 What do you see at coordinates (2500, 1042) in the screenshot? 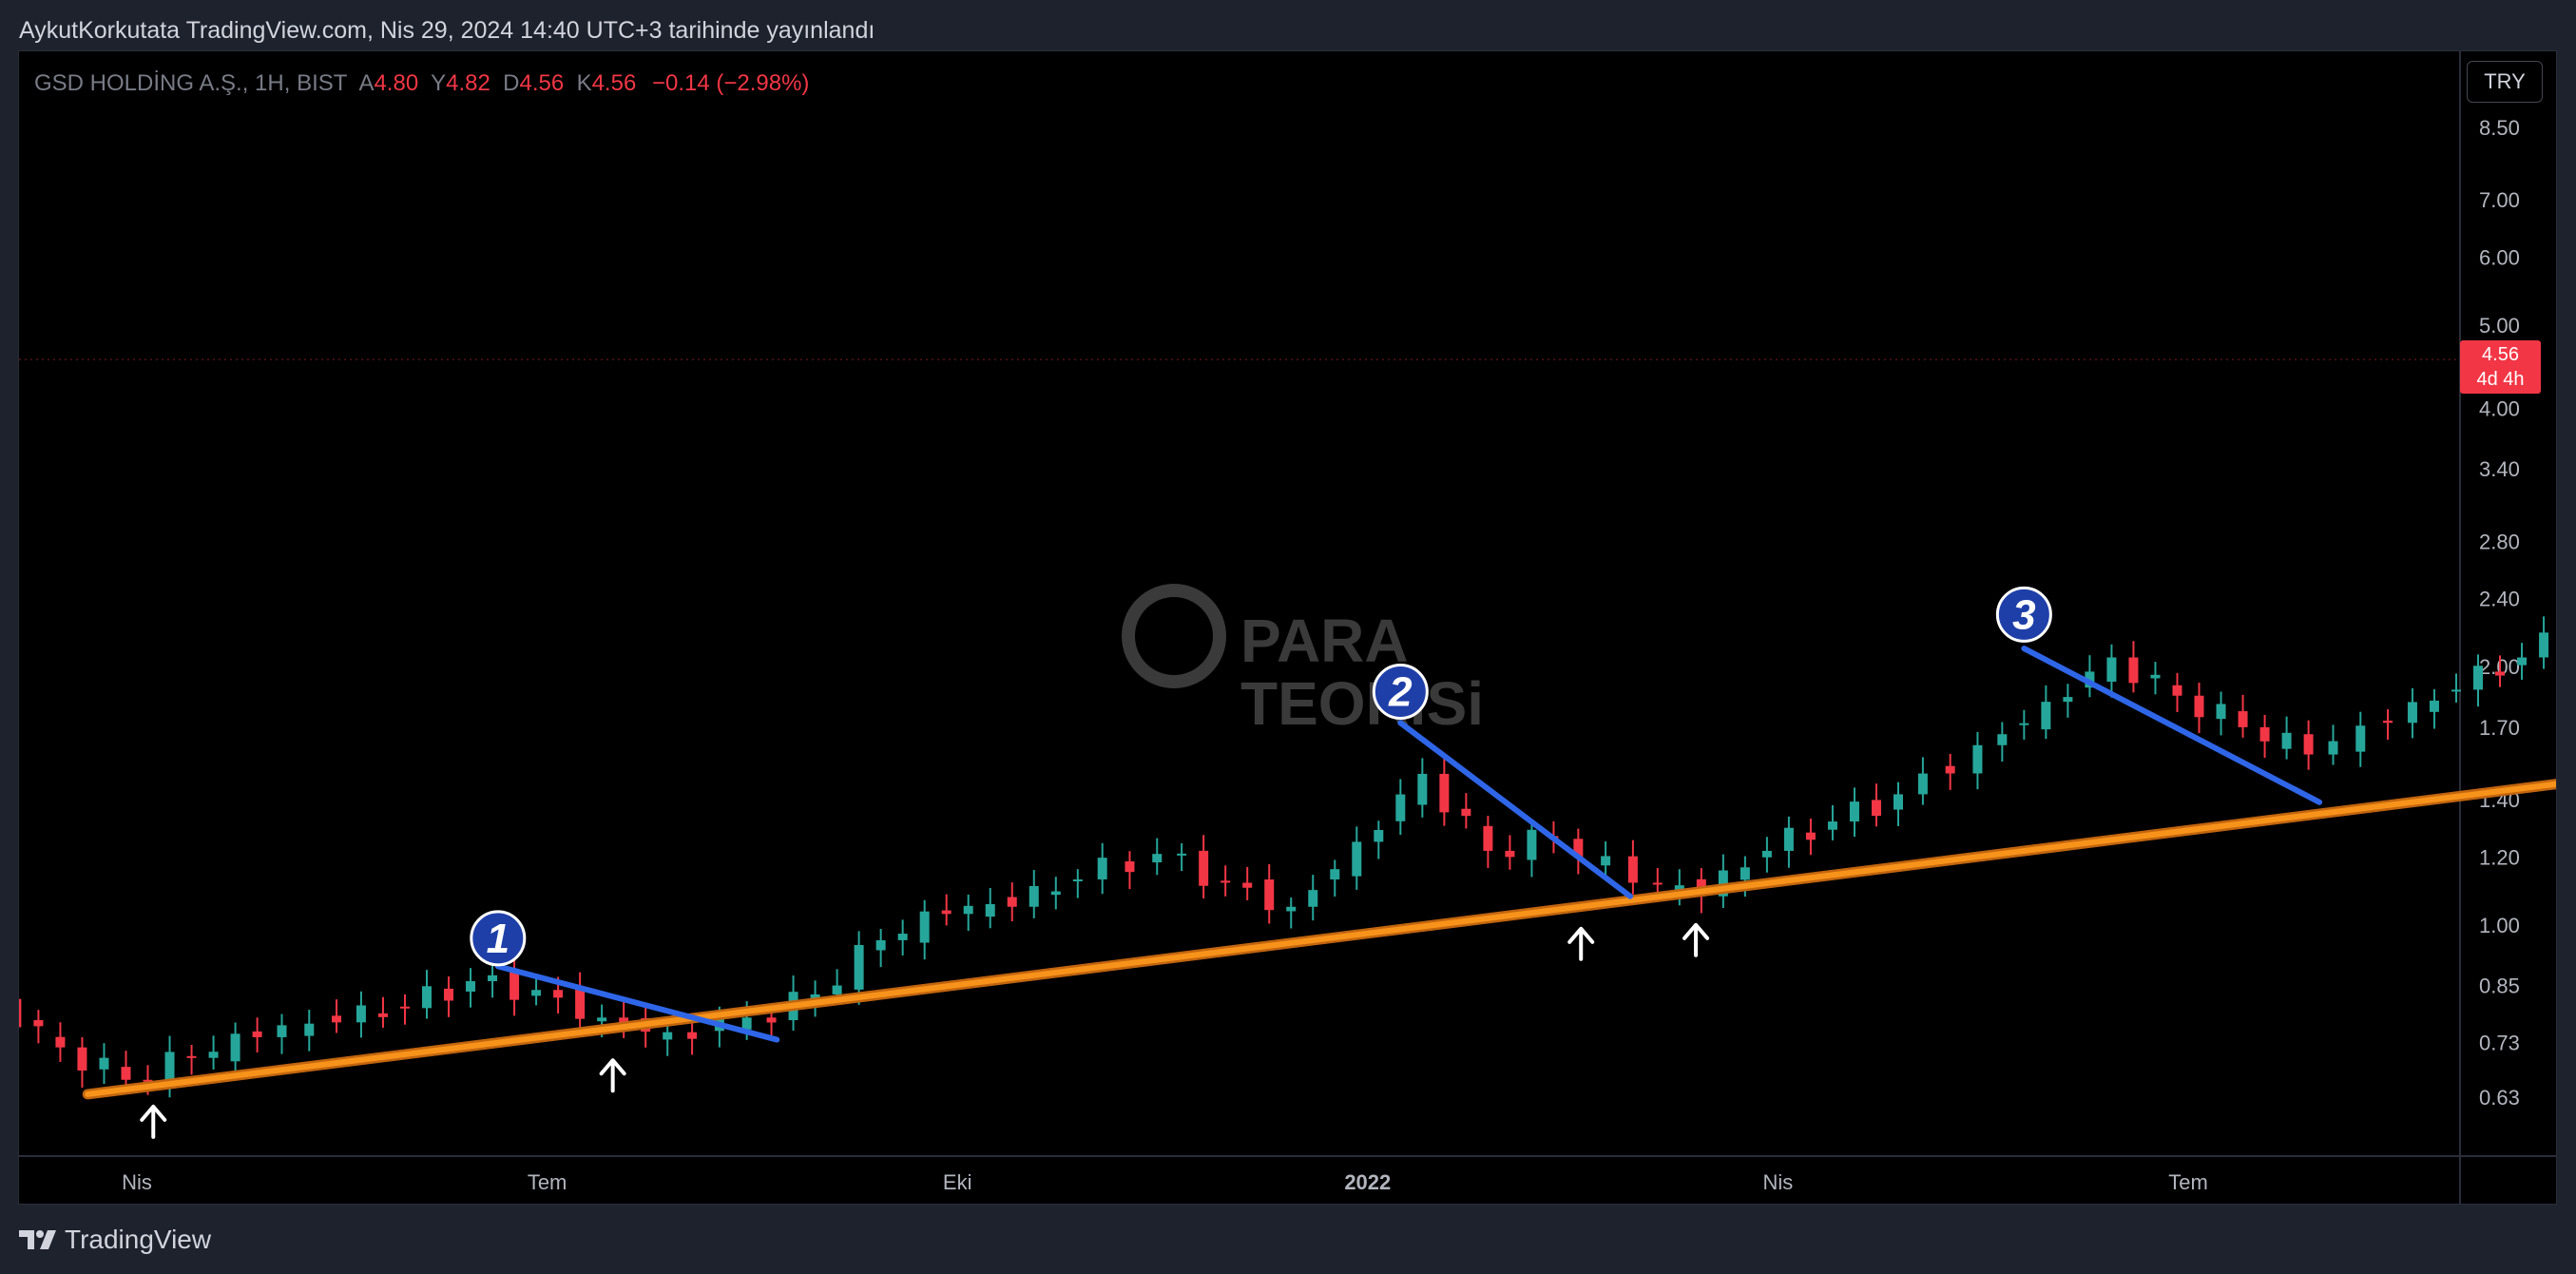
I see `price-tick-label: 0.73` at bounding box center [2500, 1042].